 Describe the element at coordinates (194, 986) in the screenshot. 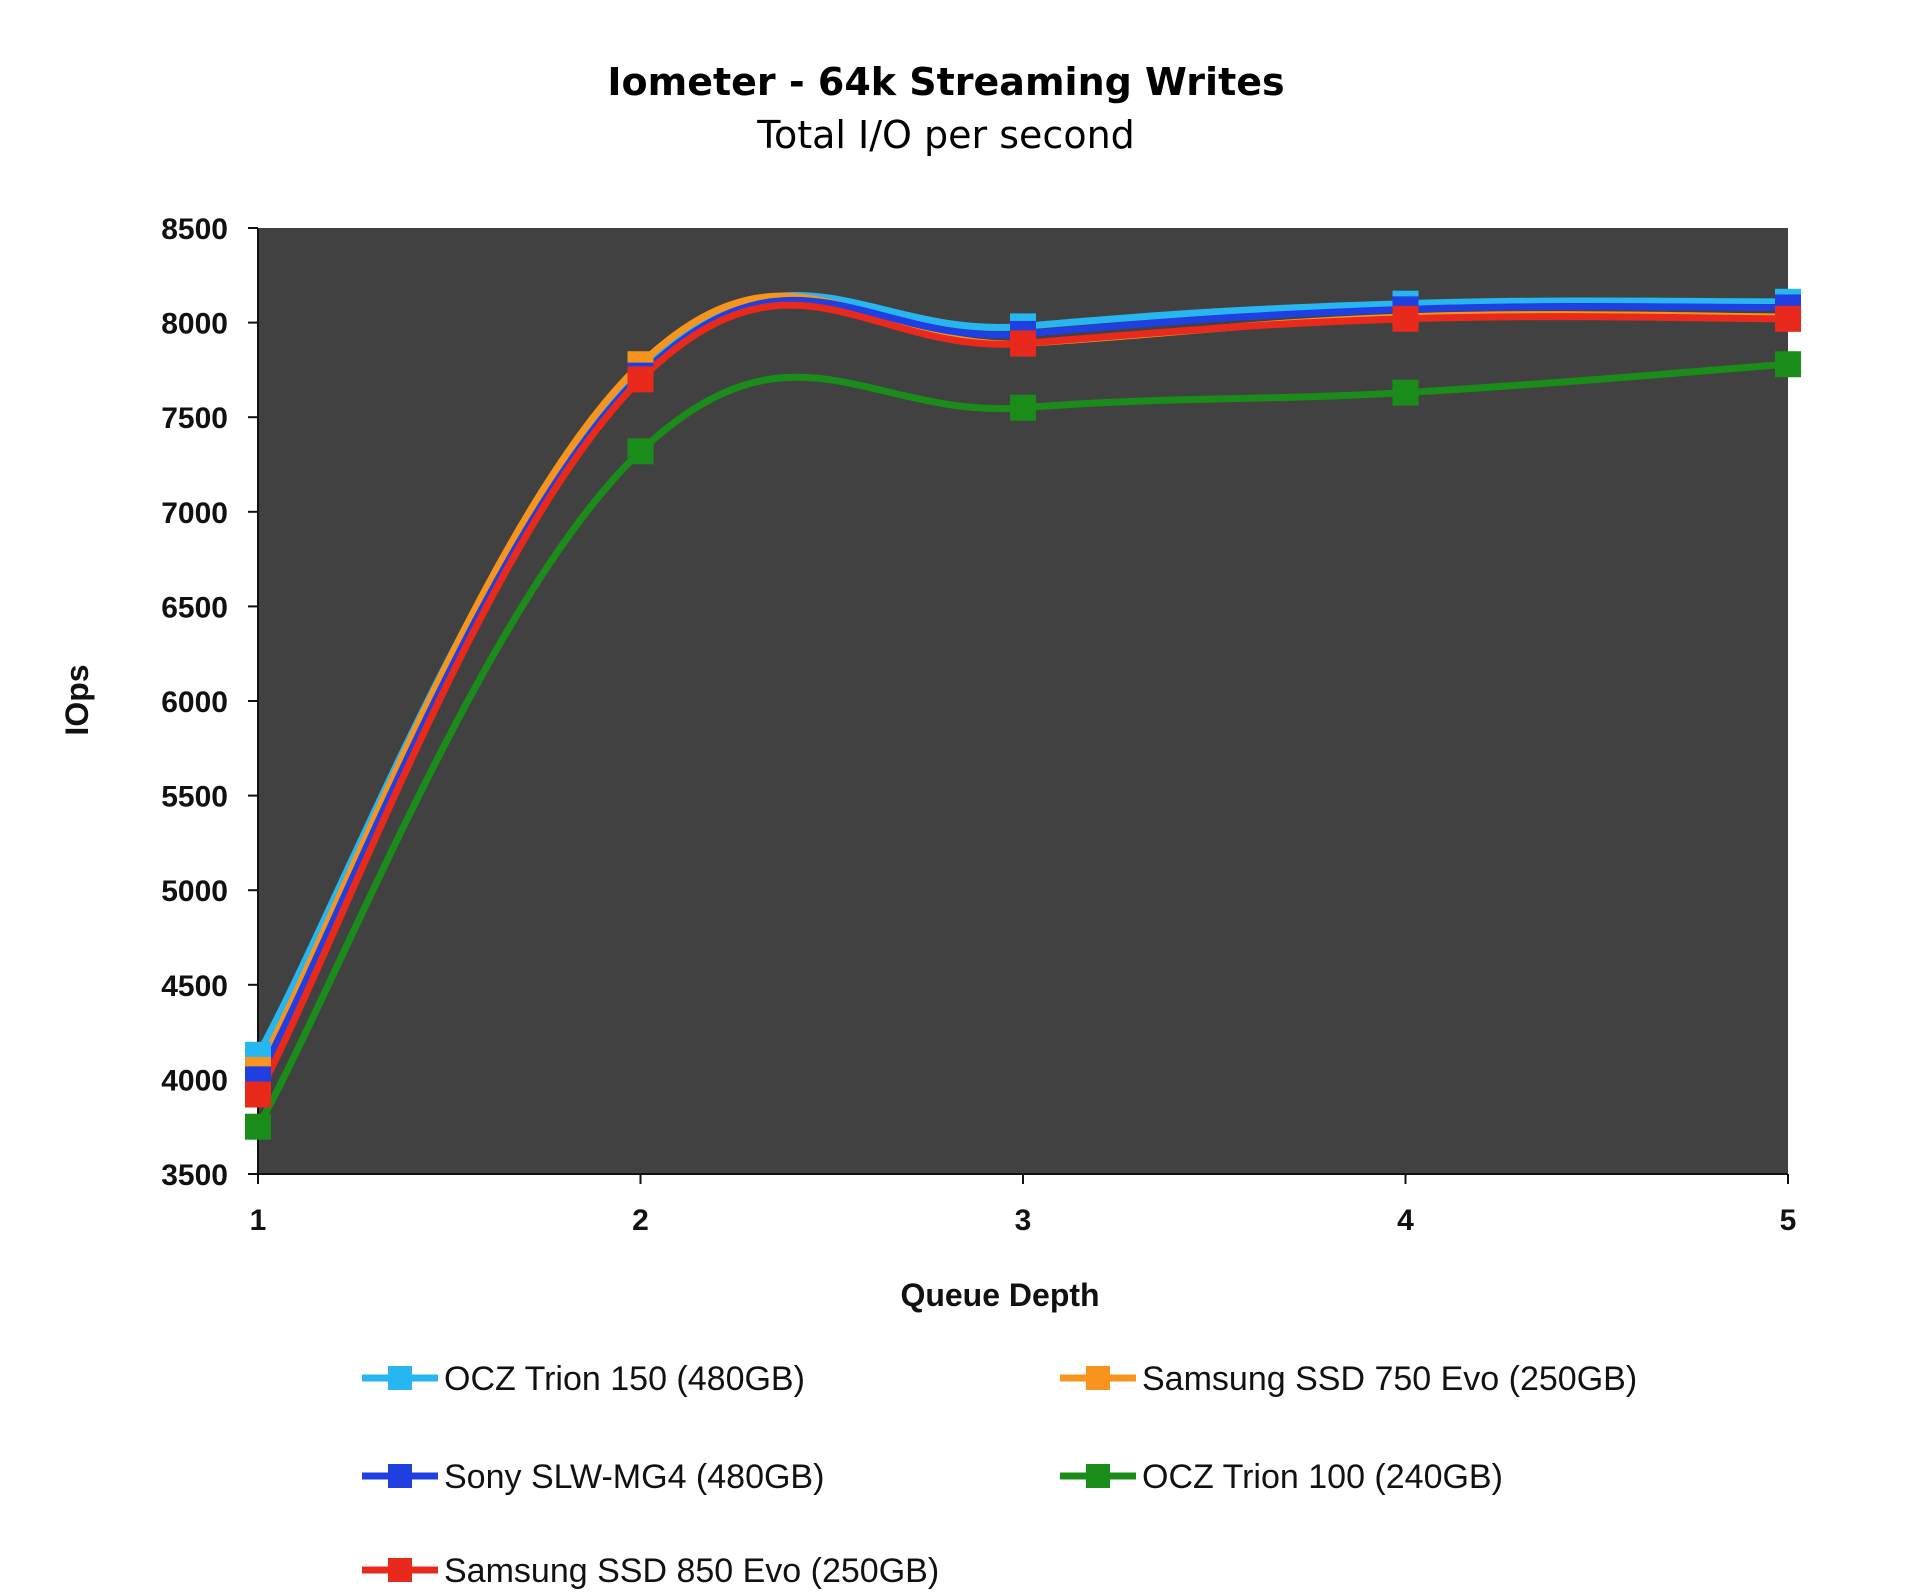

I see `y-tick-label: 4500` at that location.